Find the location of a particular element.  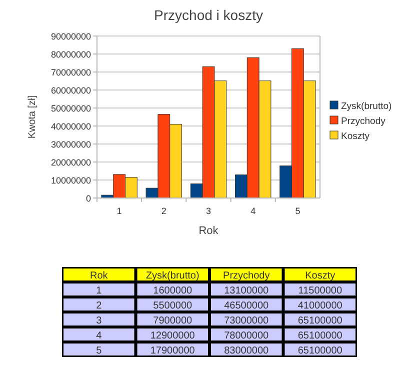

y-tick-label: 80000000 is located at coordinates (70, 55).